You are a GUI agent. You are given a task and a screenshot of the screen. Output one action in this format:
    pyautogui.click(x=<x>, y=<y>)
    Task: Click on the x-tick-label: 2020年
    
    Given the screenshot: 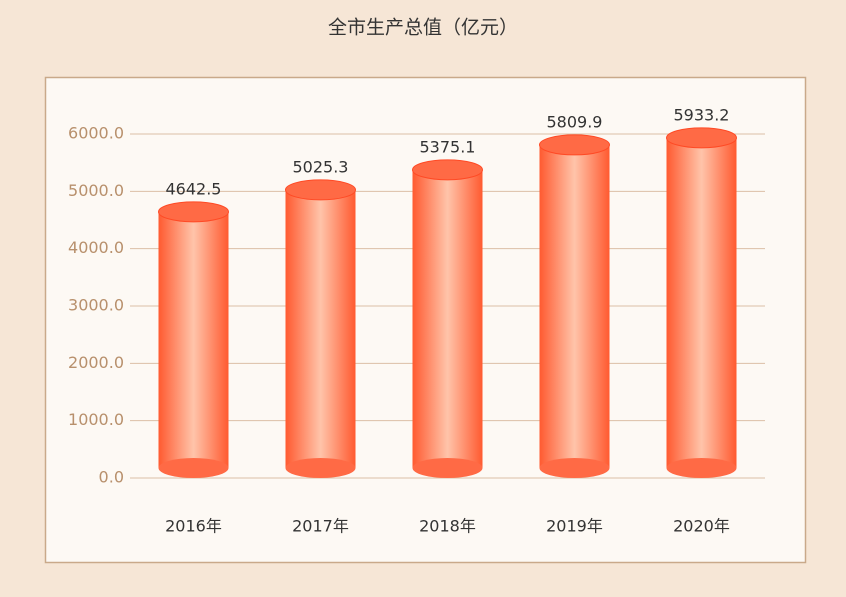 What is the action you would take?
    pyautogui.click(x=701, y=526)
    